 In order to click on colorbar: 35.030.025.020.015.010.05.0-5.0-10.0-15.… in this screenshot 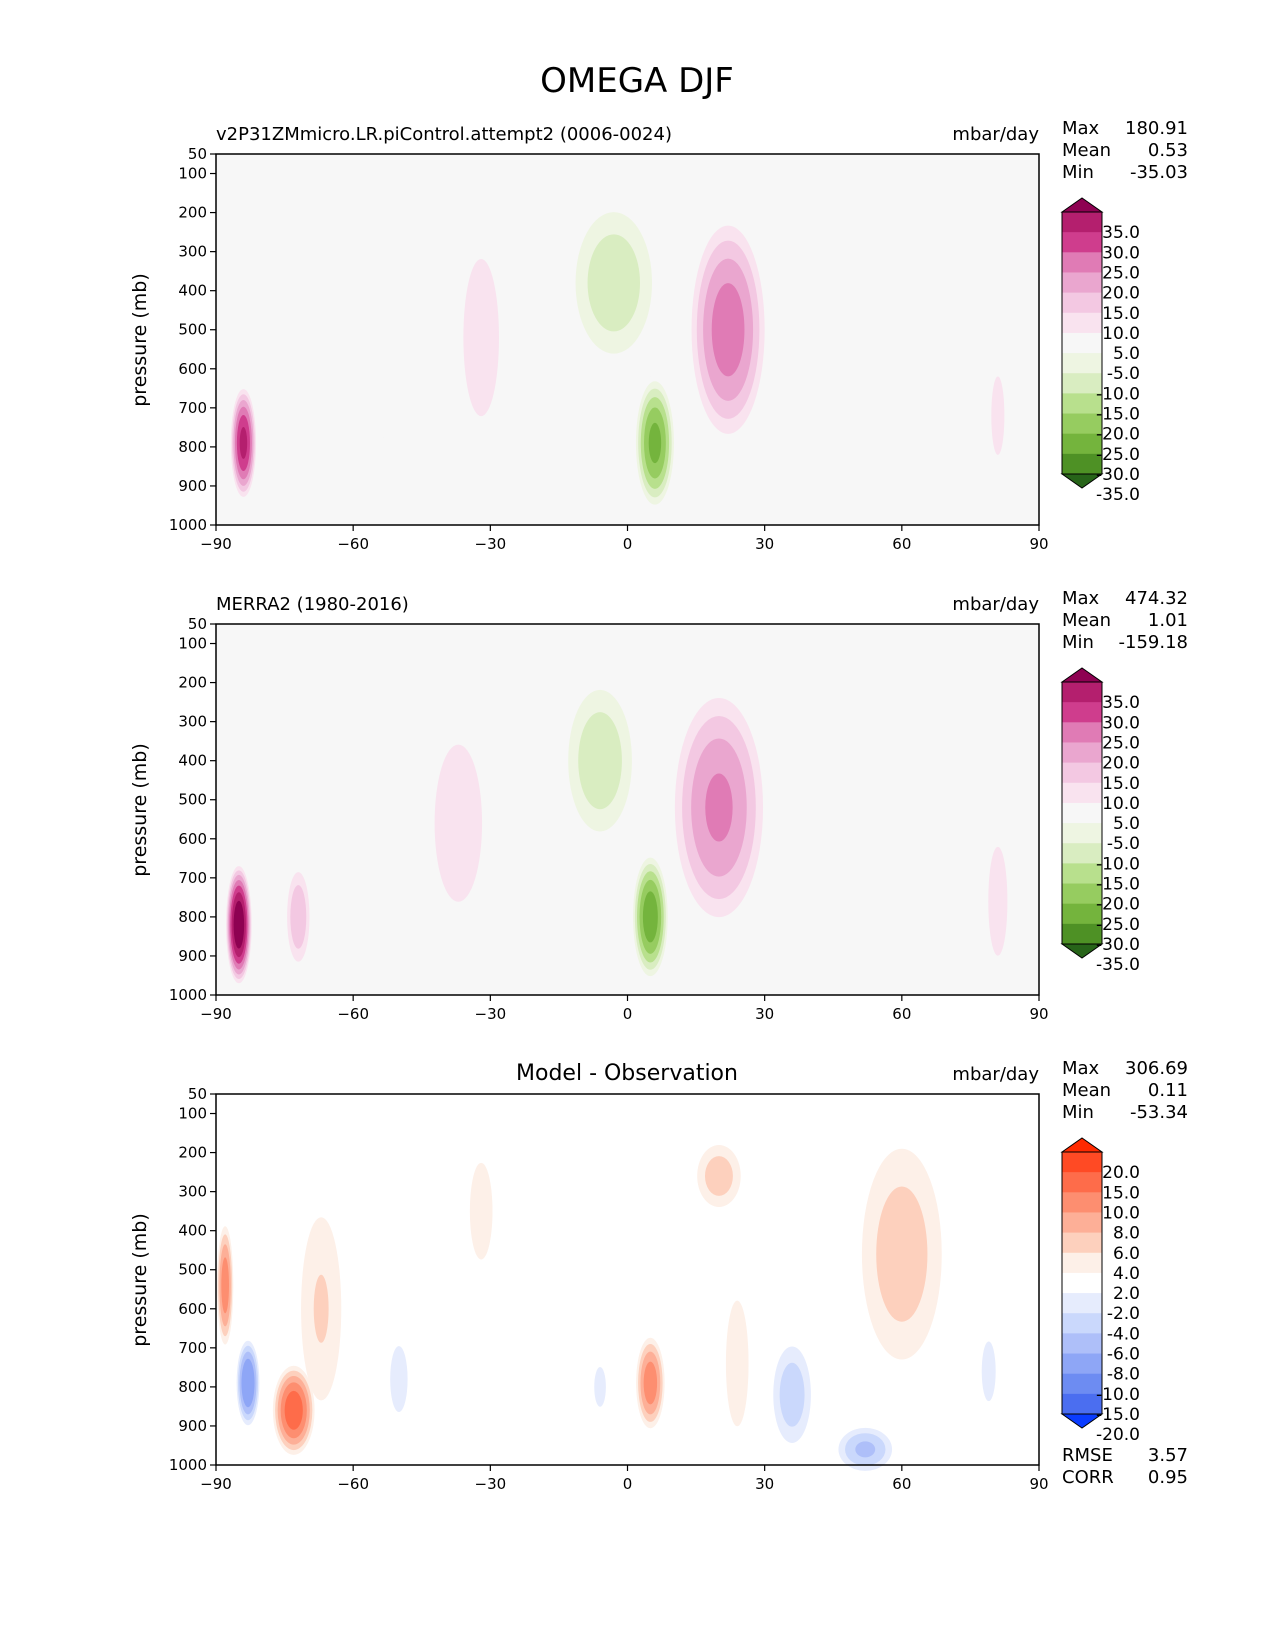, I will do `click(1100, 821)`.